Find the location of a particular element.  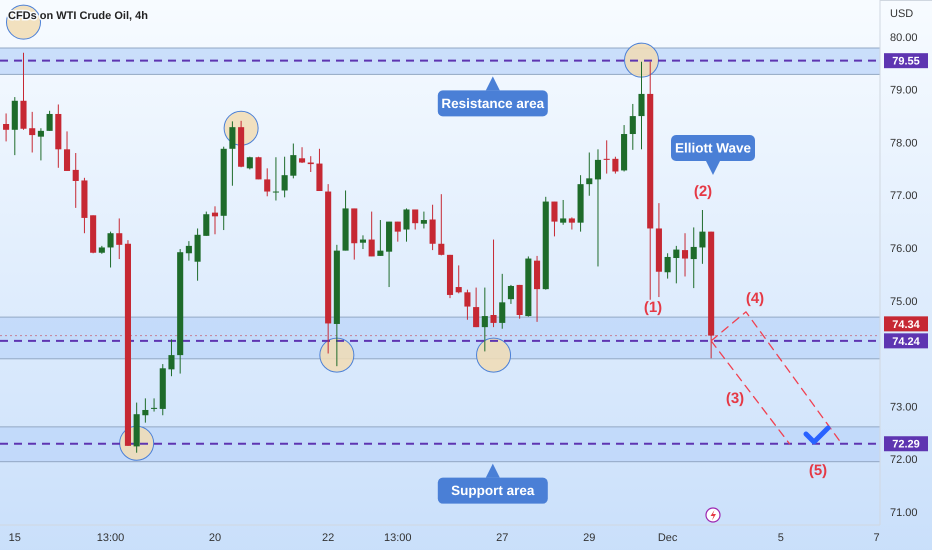

price-tag: 79.55 is located at coordinates (906, 60).